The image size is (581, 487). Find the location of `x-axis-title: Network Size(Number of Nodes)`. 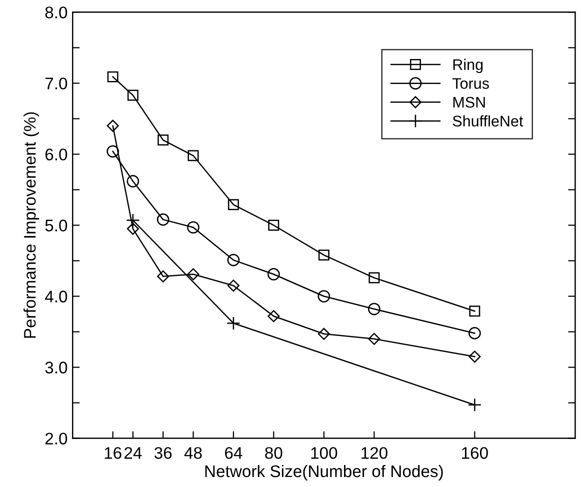

x-axis-title: Network Size(Number of Nodes) is located at coordinates (324, 472).